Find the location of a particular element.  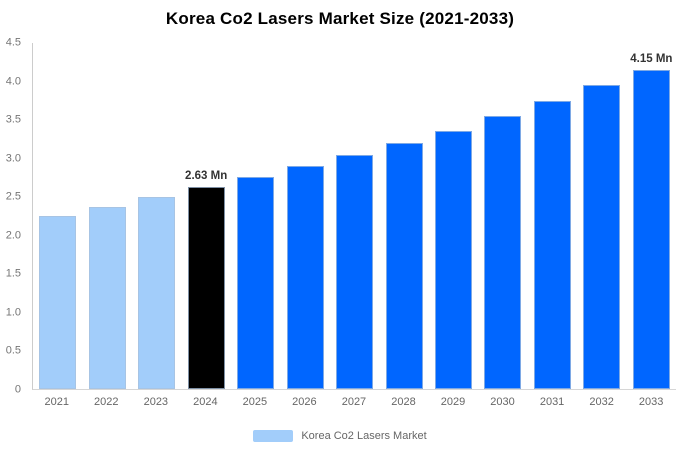

bar-2021 is located at coordinates (58, 302).